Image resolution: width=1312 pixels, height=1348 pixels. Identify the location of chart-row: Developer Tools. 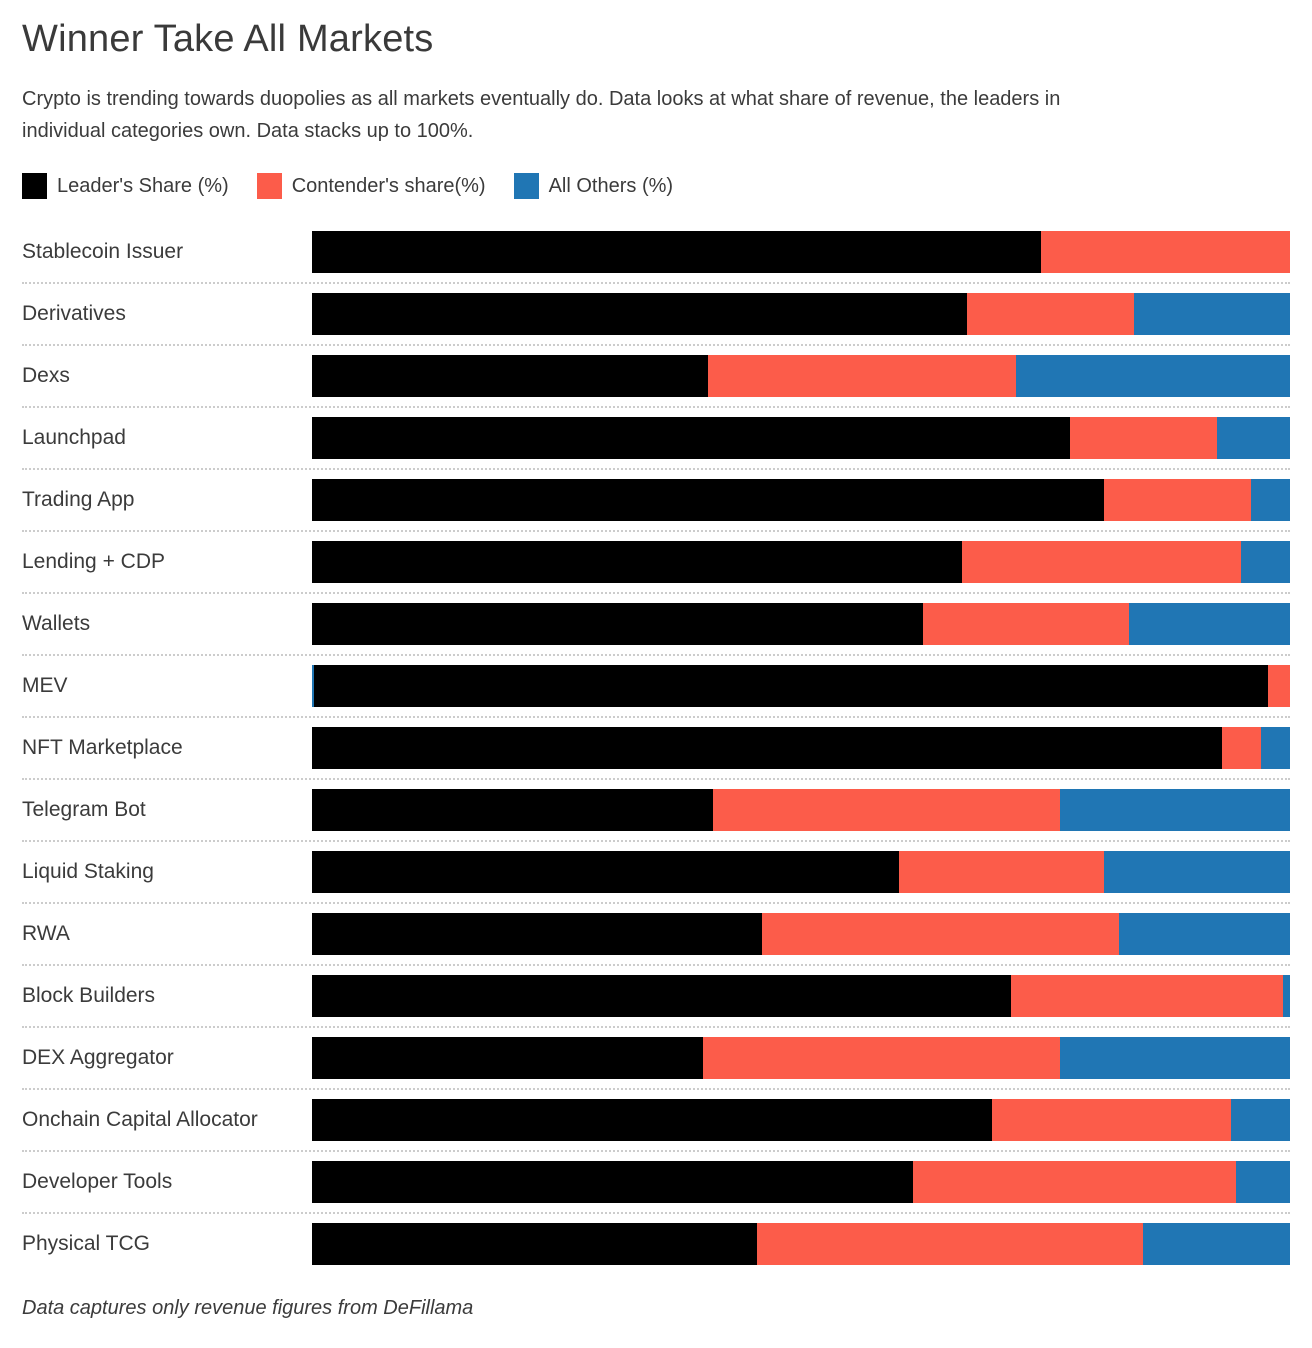
(656, 1176).